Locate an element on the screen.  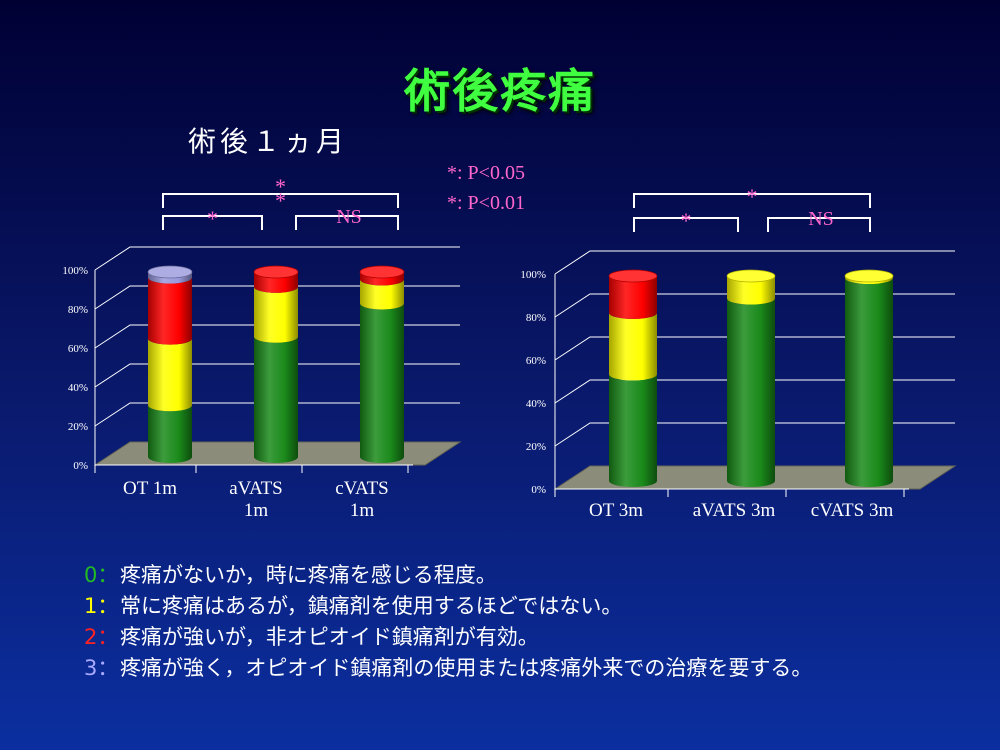
legend-text: 疼痛がないか，時に疼痛を感じる程度。 is located at coordinates (308, 575).